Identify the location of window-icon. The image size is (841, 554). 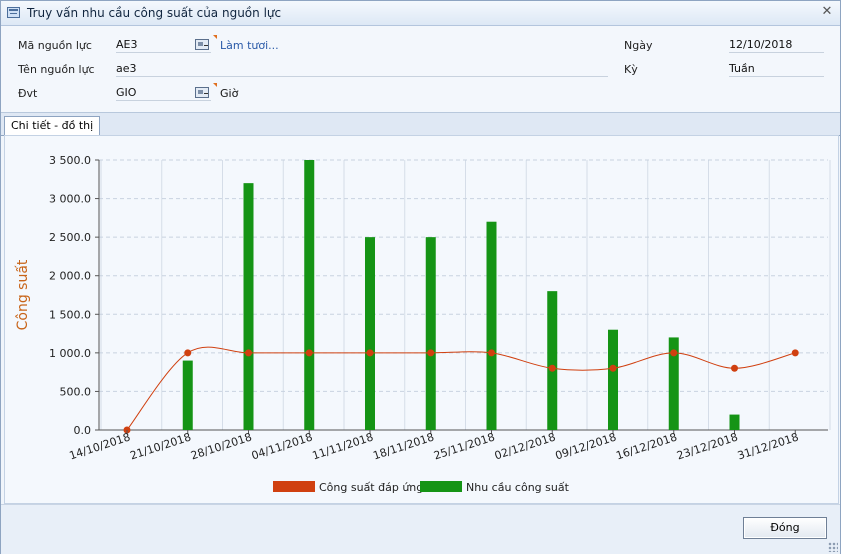
(13, 12).